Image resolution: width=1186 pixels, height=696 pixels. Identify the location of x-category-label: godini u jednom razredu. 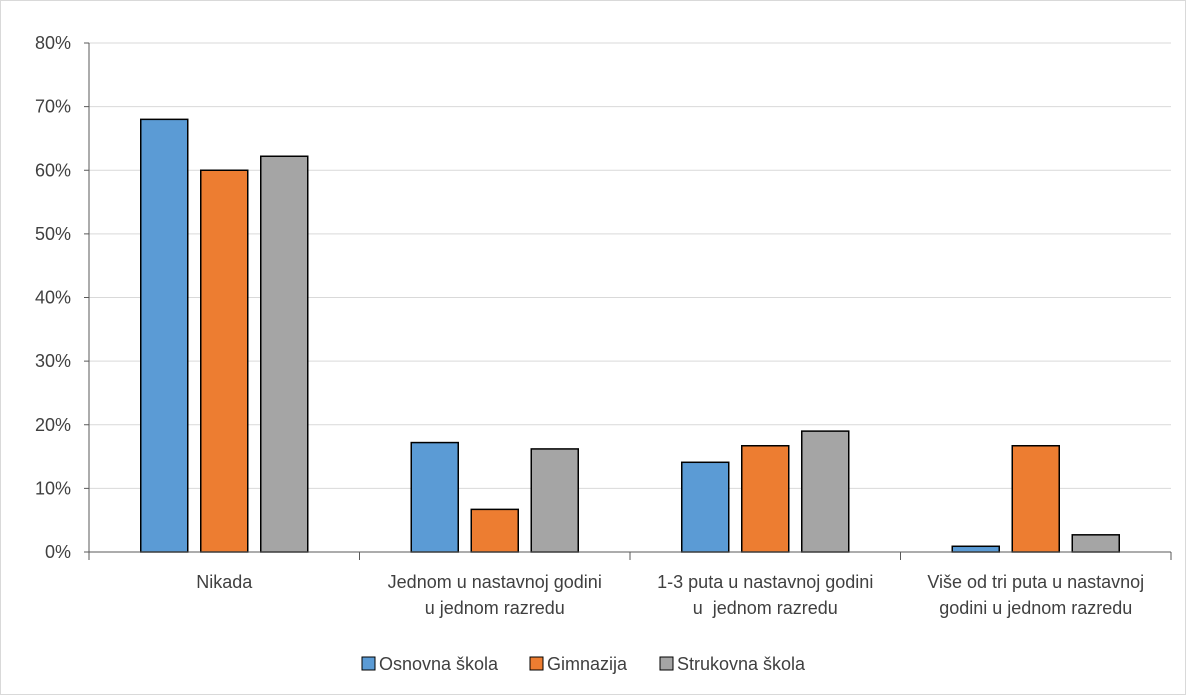
(1035, 608).